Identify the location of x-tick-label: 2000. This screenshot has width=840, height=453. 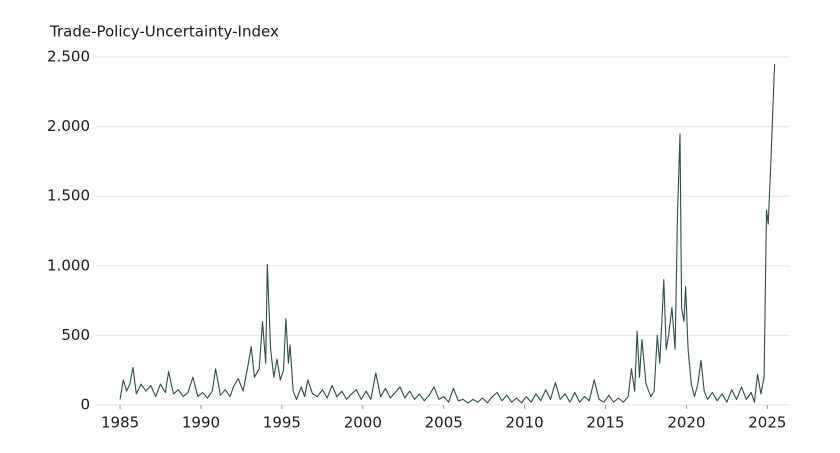
(363, 423).